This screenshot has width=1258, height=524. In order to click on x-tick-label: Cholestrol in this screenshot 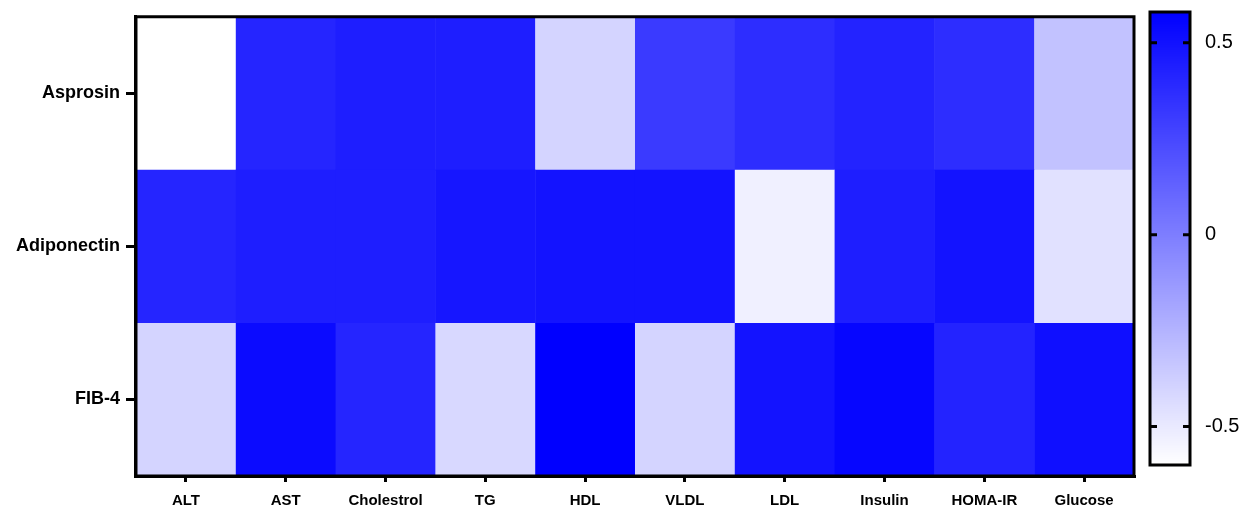, I will do `click(385, 500)`.